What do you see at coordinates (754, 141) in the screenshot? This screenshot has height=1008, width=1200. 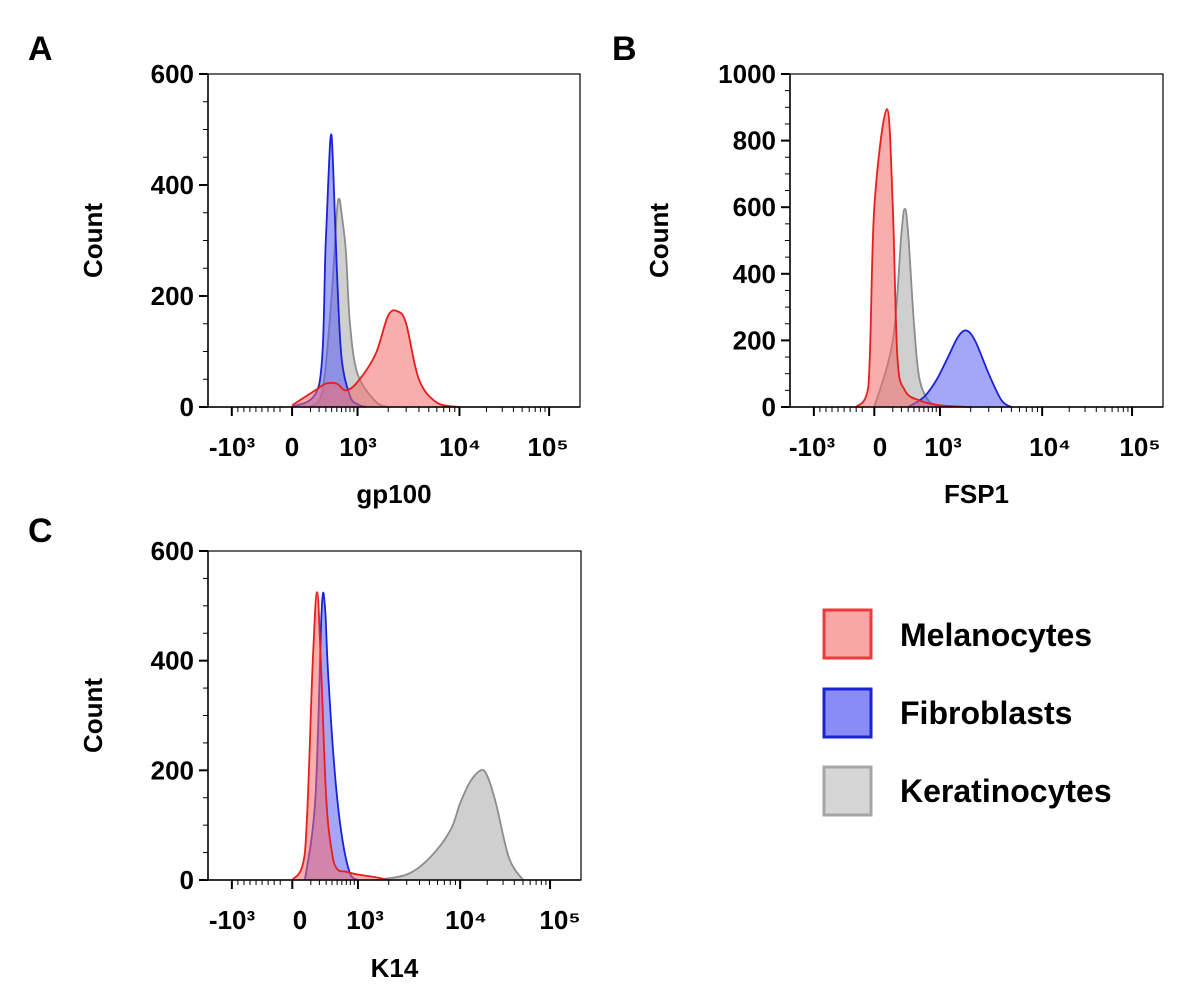 I see `y-tick-label: 800` at bounding box center [754, 141].